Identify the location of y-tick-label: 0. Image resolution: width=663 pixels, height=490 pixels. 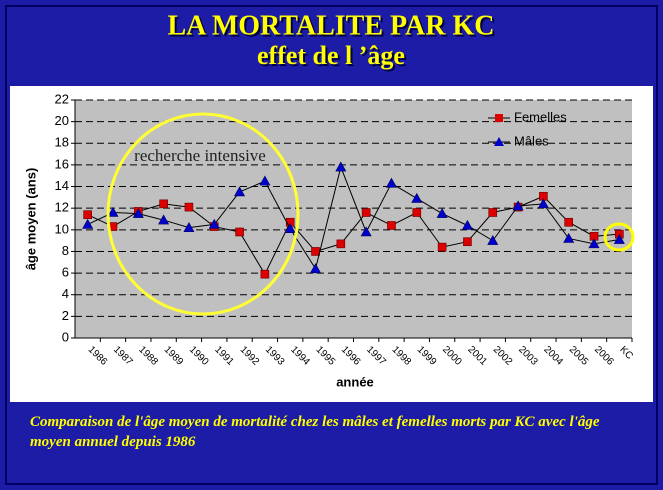
(65, 336).